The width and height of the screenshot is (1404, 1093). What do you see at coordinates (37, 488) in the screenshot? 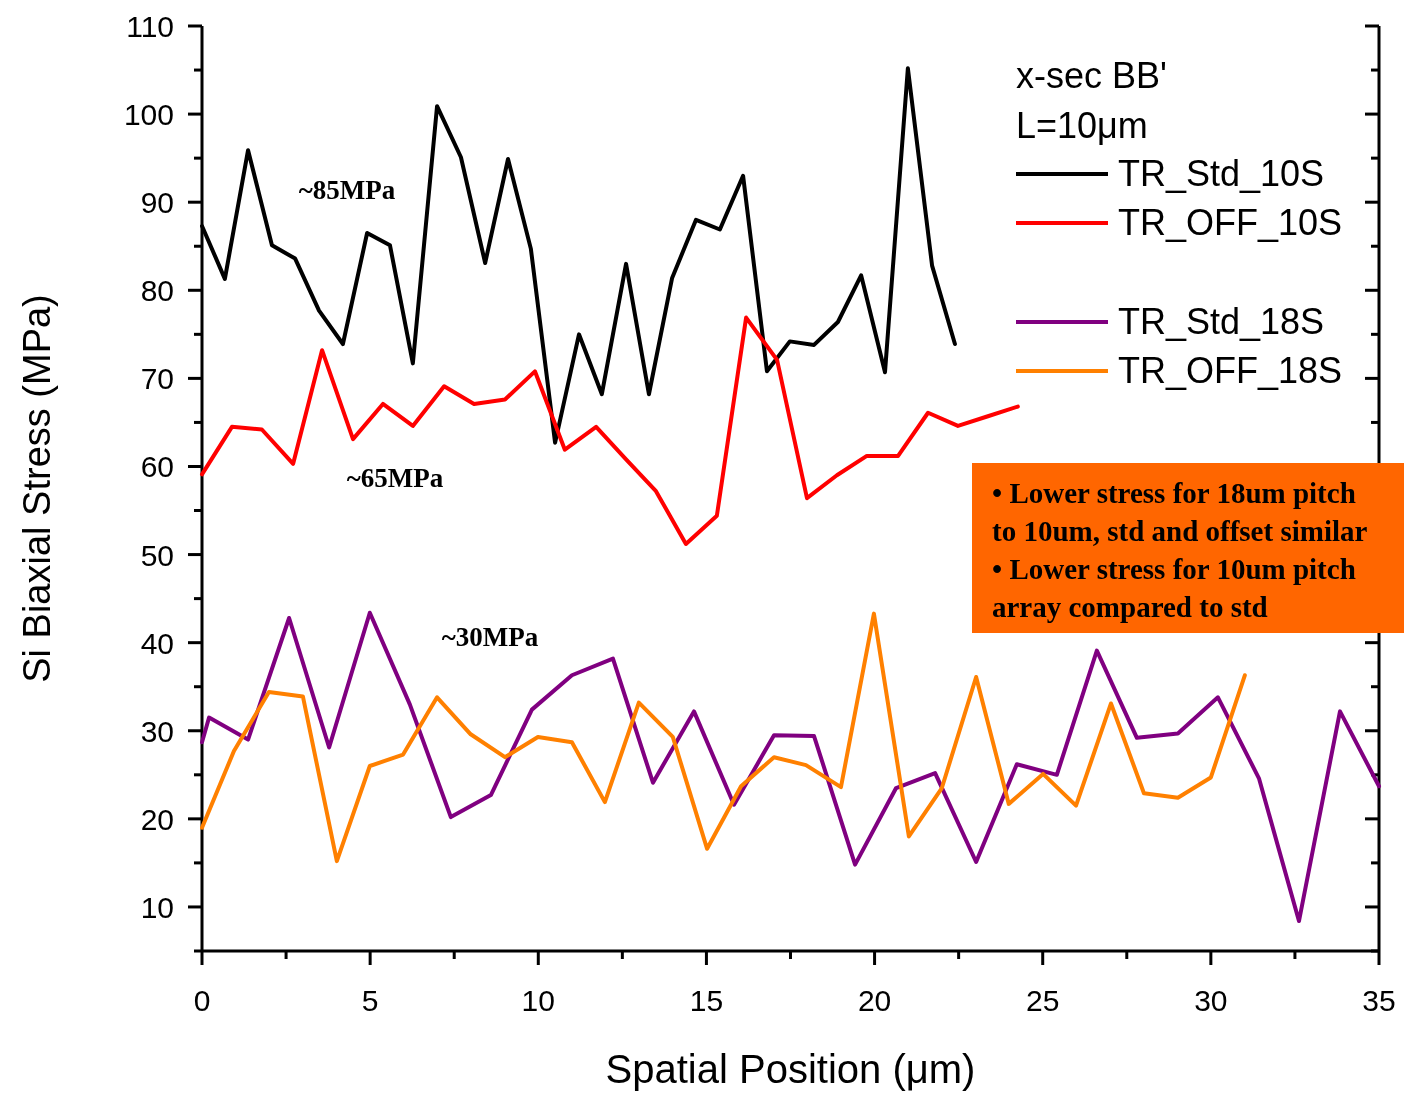
I see `y-axis-title: Si Biaxial Stress (MPa)` at bounding box center [37, 488].